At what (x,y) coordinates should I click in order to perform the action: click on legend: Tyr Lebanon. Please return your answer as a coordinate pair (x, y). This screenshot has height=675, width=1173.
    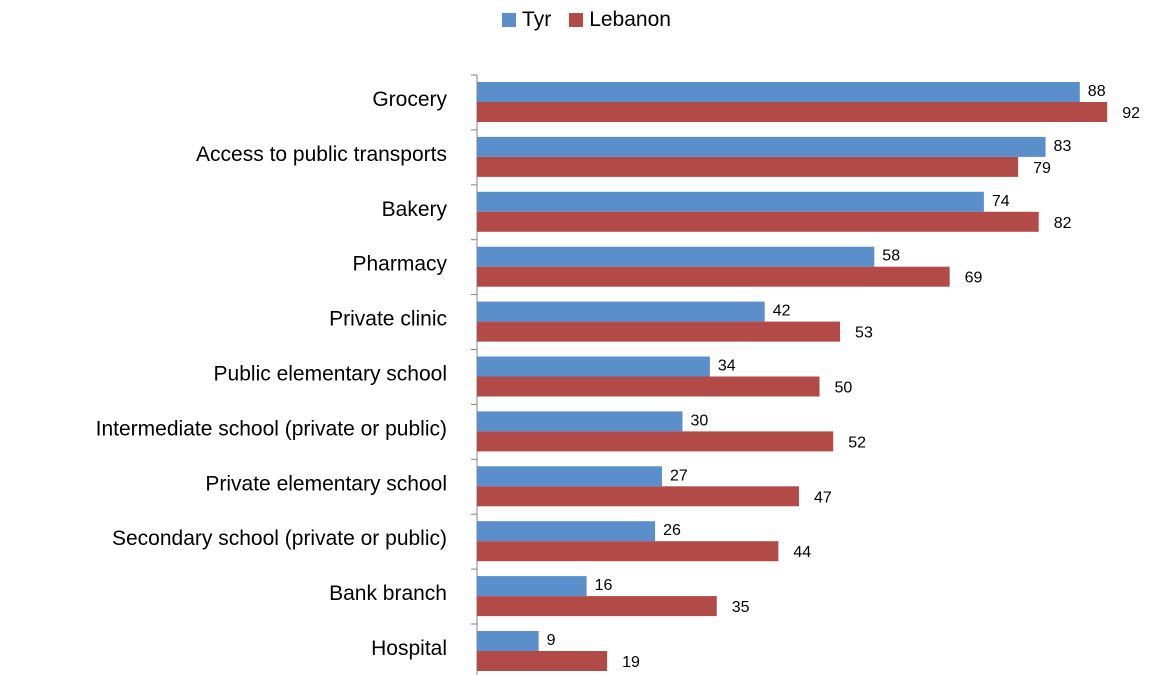
    Looking at the image, I should click on (586, 20).